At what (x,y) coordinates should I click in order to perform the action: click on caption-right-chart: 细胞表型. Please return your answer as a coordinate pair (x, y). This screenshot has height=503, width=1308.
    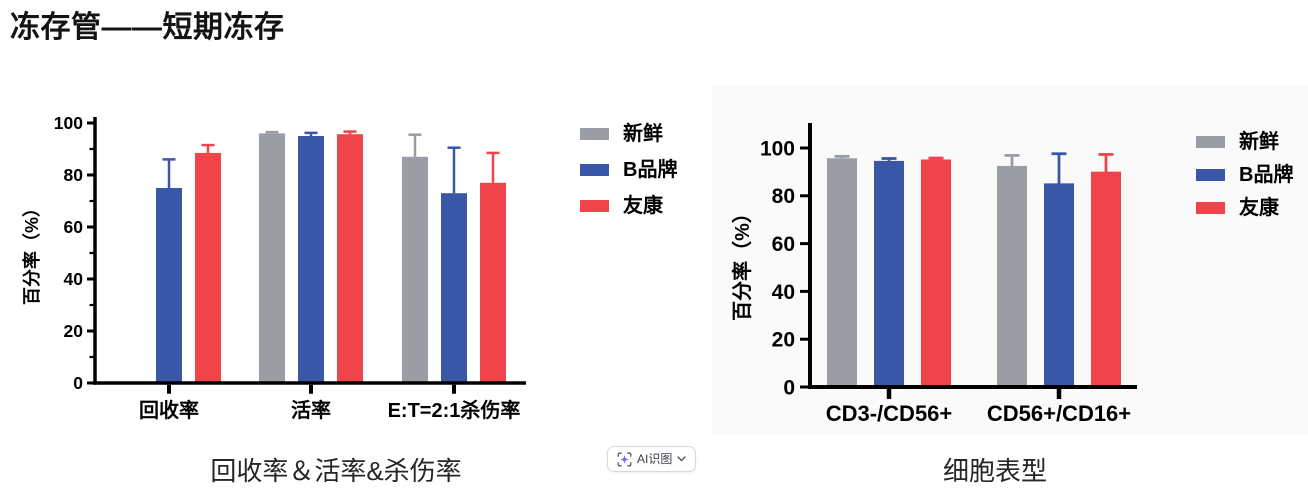
    Looking at the image, I should click on (994, 471).